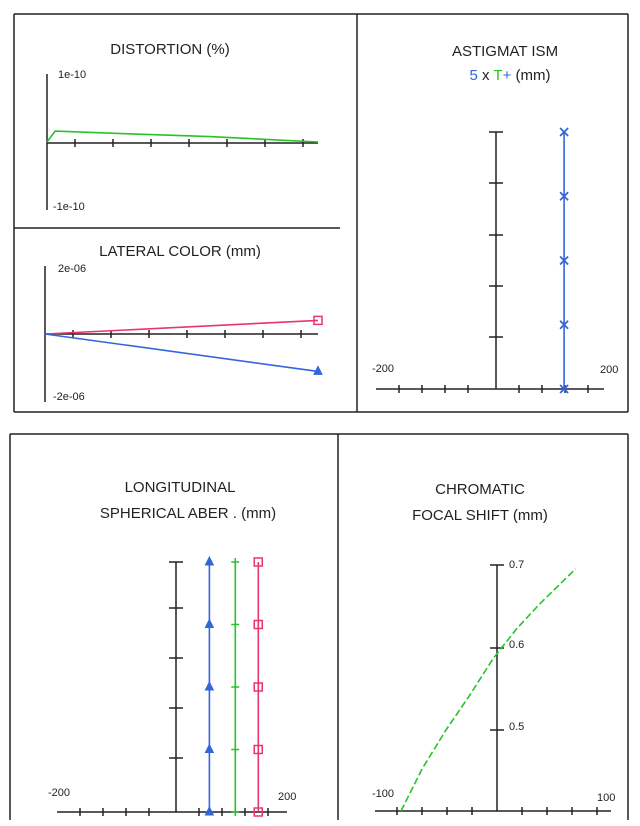  Describe the element at coordinates (181, 353) in the screenshot. I see `lateral-color-series-1-line` at that location.